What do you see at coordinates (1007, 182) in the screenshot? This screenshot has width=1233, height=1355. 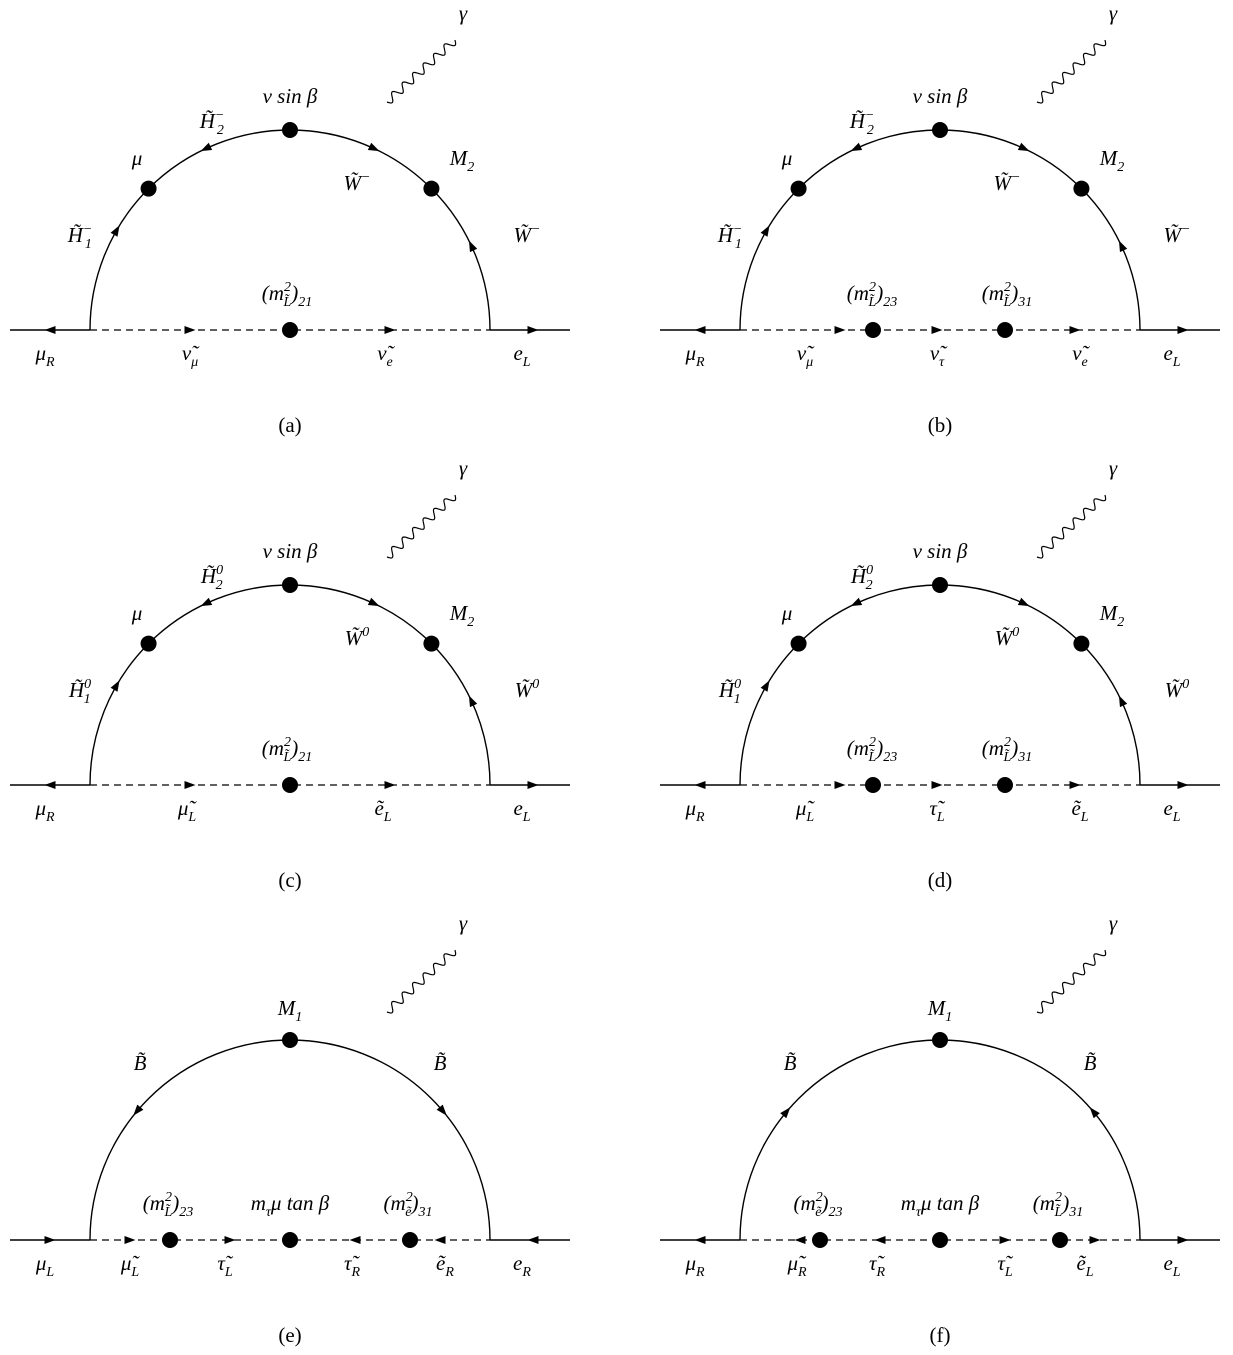 I see `particle-label: W̃−` at bounding box center [1007, 182].